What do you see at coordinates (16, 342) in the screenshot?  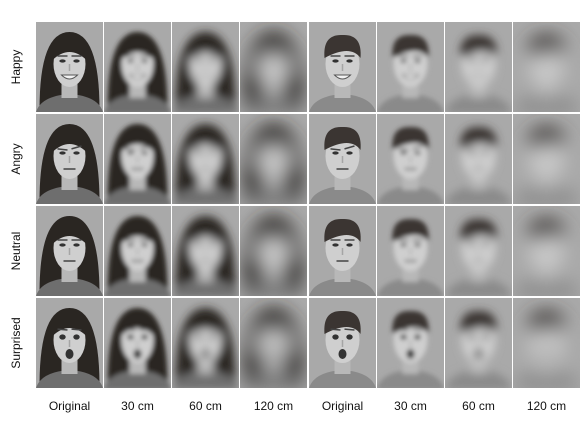 I see `row-label: Surprised` at bounding box center [16, 342].